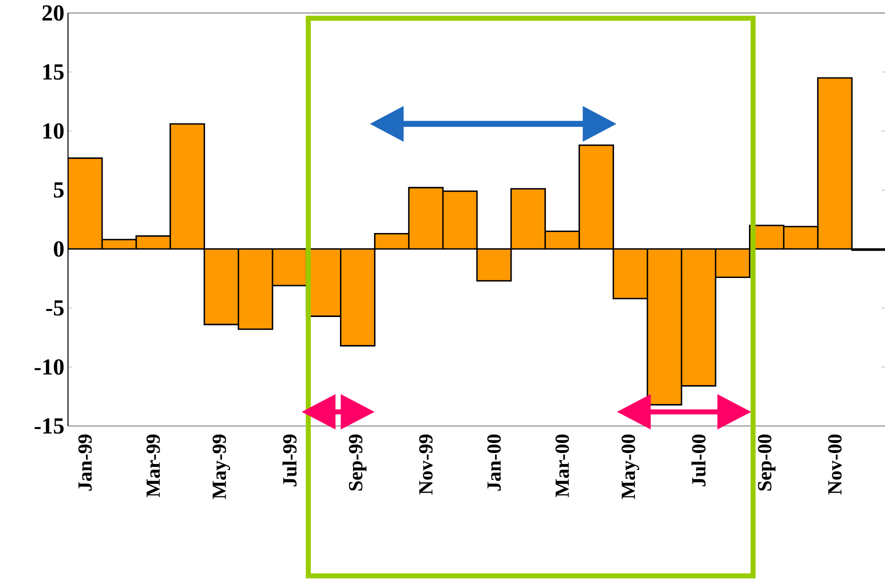 This screenshot has width=885, height=580. Describe the element at coordinates (631, 466) in the screenshot. I see `x-tick-label: May-00` at that location.